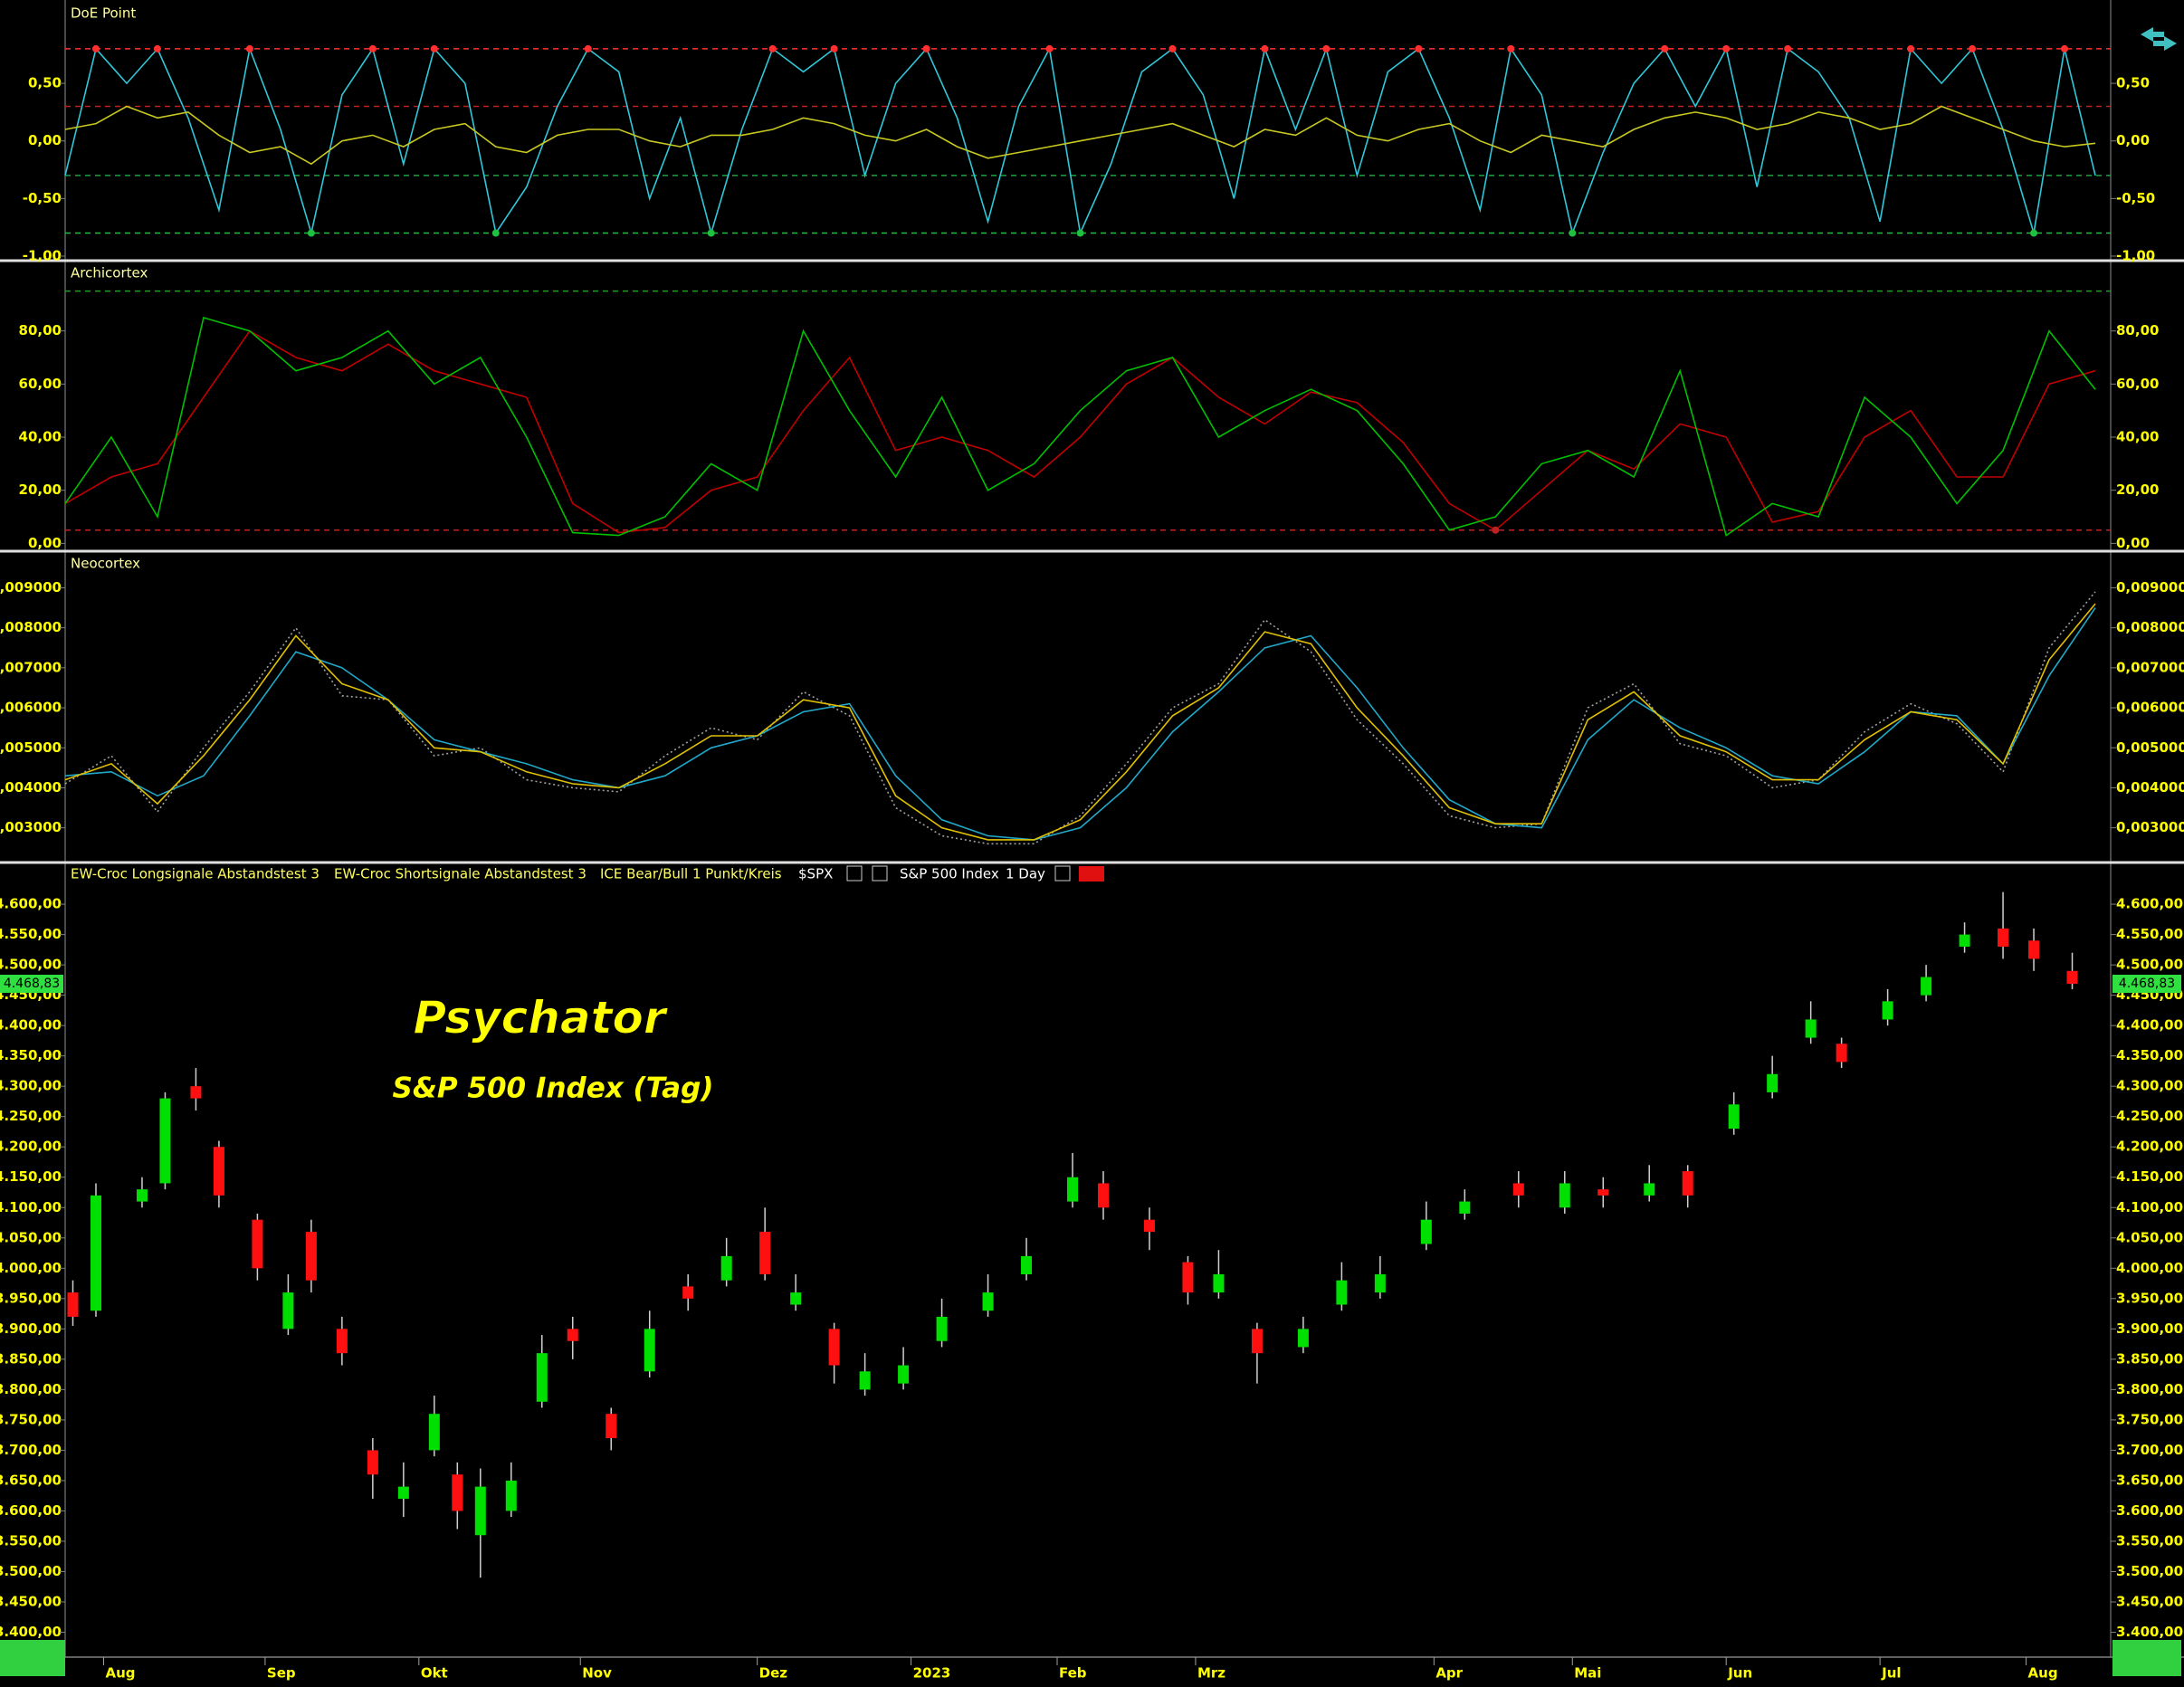  What do you see at coordinates (31, 1419) in the screenshot?
I see `y-tick-label: 3.750,00` at bounding box center [31, 1419].